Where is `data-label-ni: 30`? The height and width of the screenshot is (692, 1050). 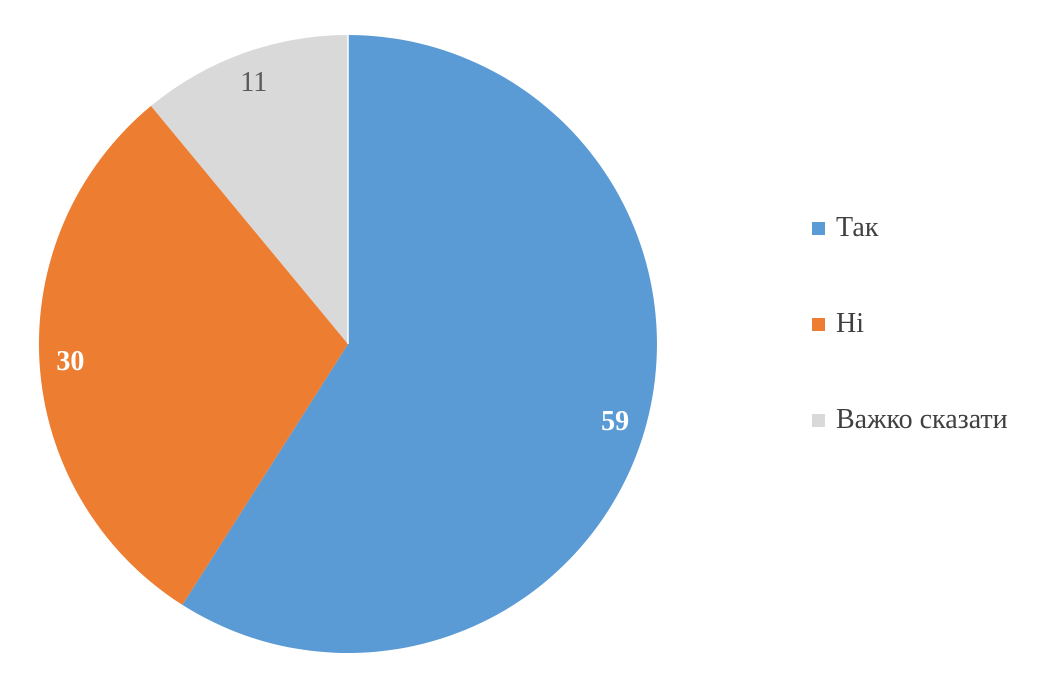 data-label-ni: 30 is located at coordinates (70, 361).